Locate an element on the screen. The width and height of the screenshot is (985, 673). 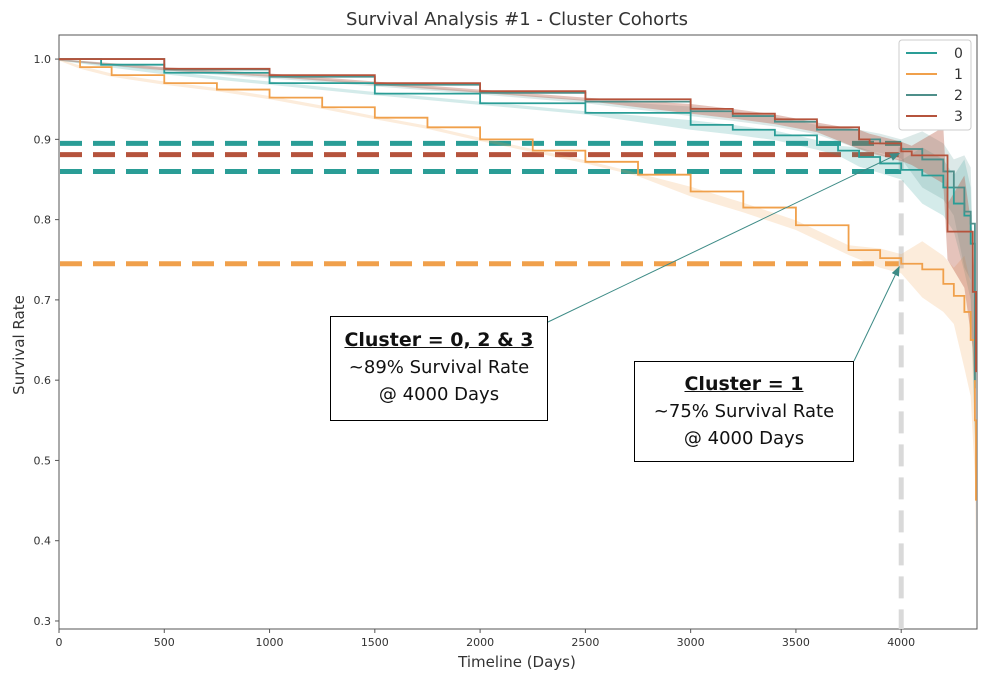
y-axis-title: Survival Rate is located at coordinates (19, 345).